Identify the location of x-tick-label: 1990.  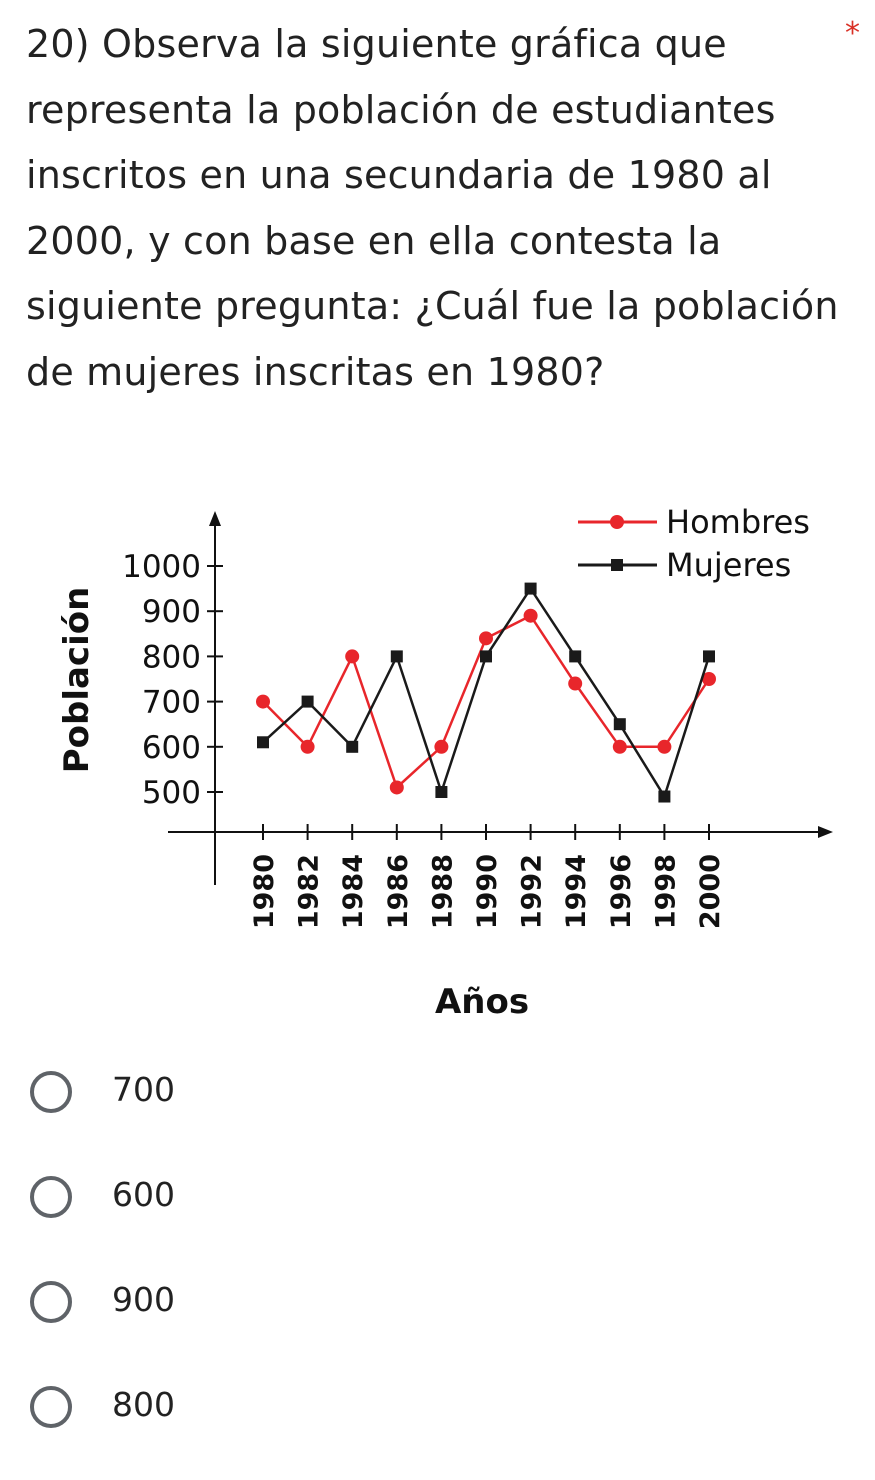
(487, 891).